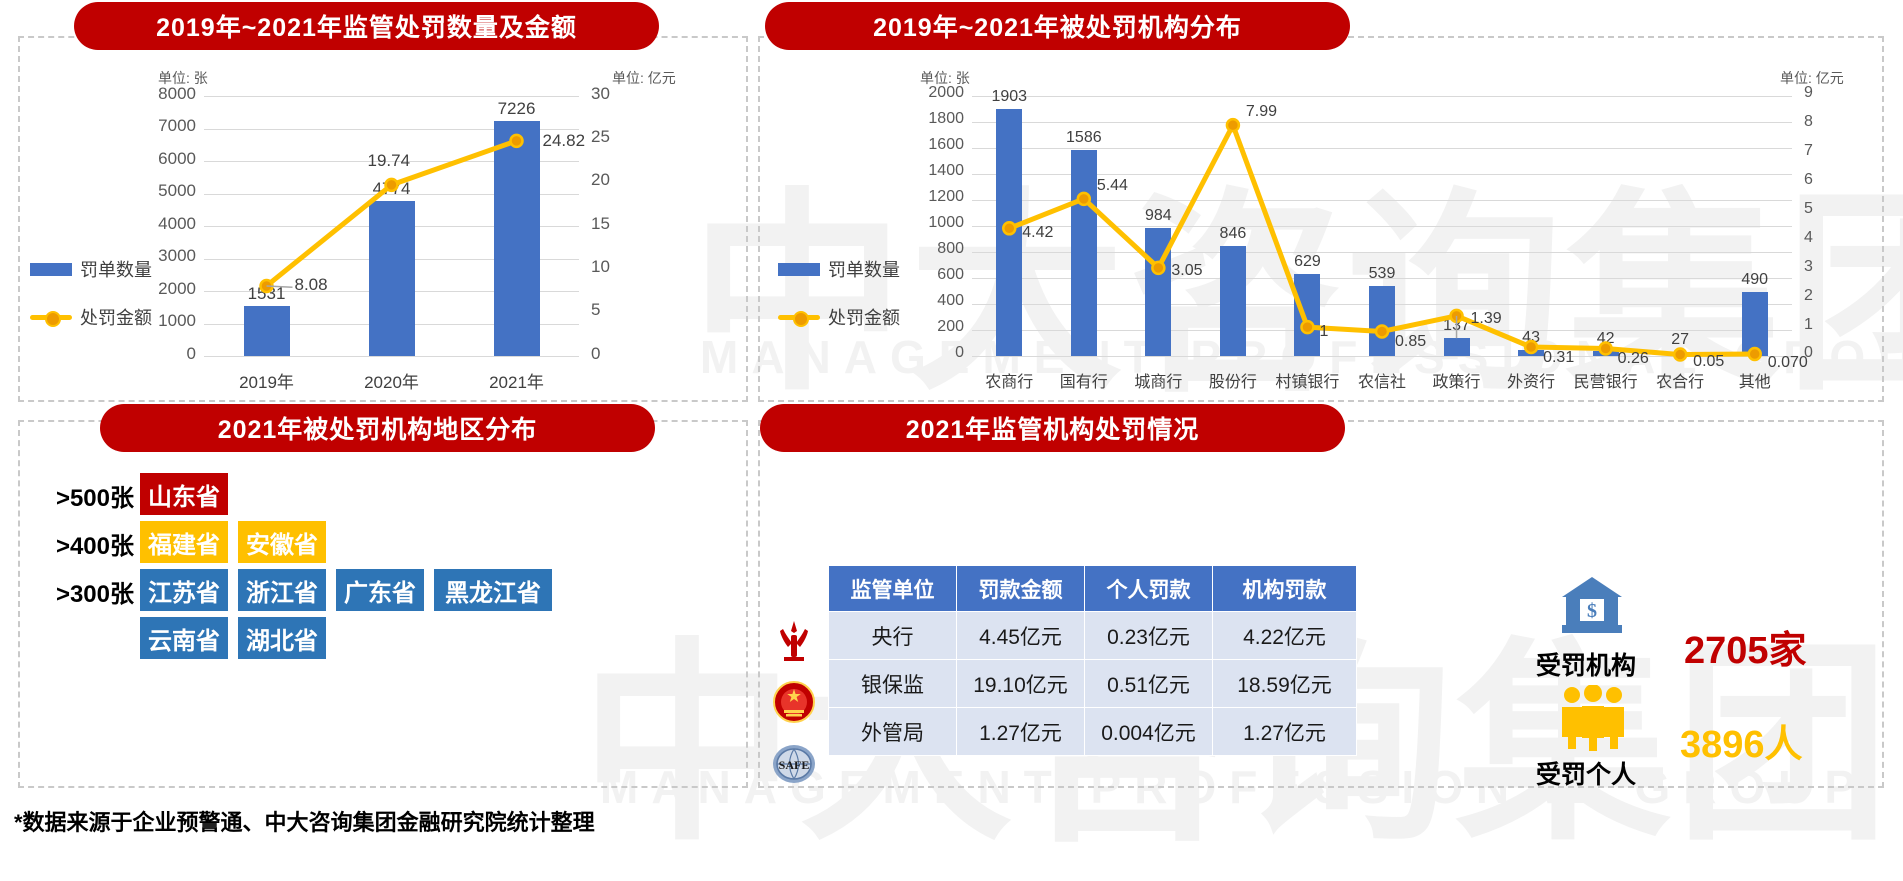 The width and height of the screenshot is (1903, 881). Describe the element at coordinates (94, 594) in the screenshot. I see `region-threshold-label: >300张` at that location.